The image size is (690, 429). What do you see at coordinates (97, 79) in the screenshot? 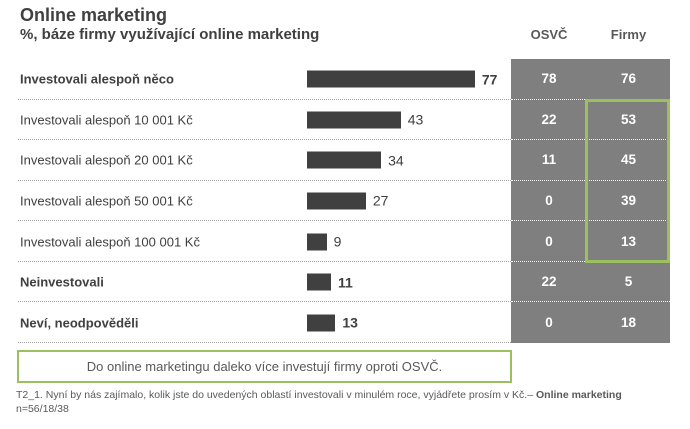
I see `row-label: Investovali alespoň něco` at bounding box center [97, 79].